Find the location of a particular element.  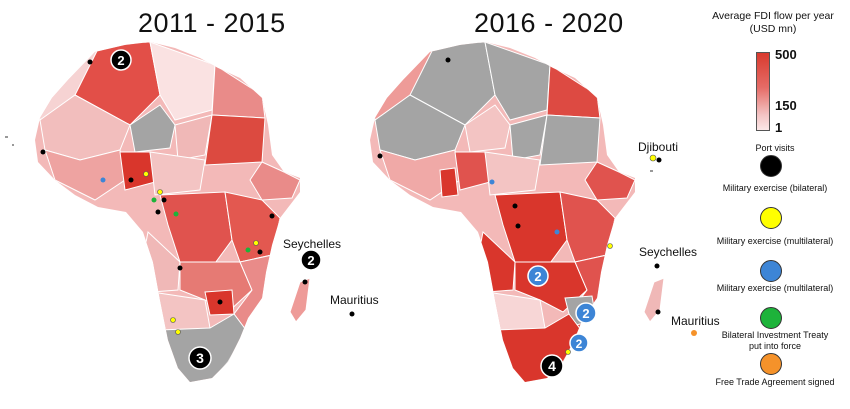

fdi-color-scale is located at coordinates (763, 91).